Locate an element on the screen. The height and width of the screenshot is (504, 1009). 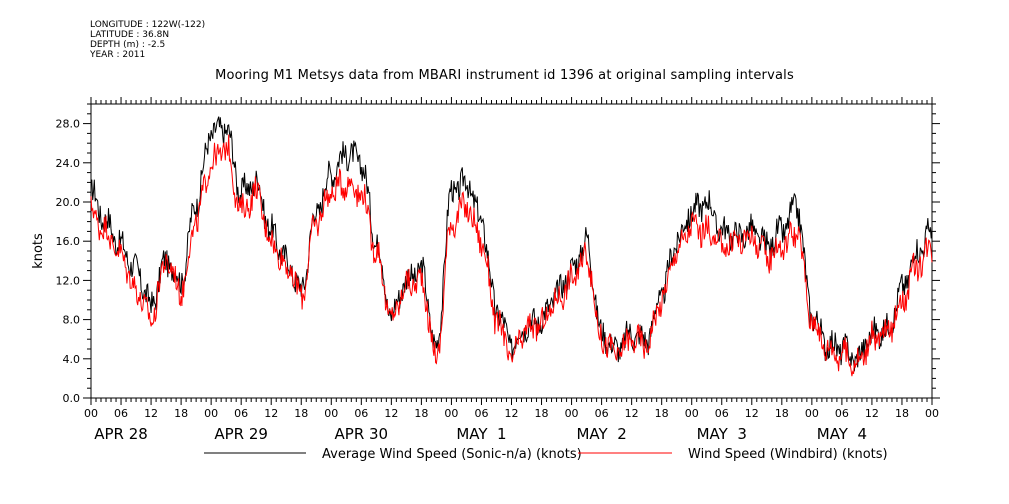
x-day-label: MAY 1 is located at coordinates (481, 434).